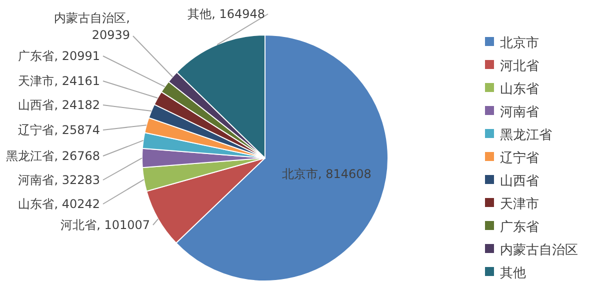 The width and height of the screenshot is (600, 292). I want to click on legend-label: 山东省, so click(519, 89).